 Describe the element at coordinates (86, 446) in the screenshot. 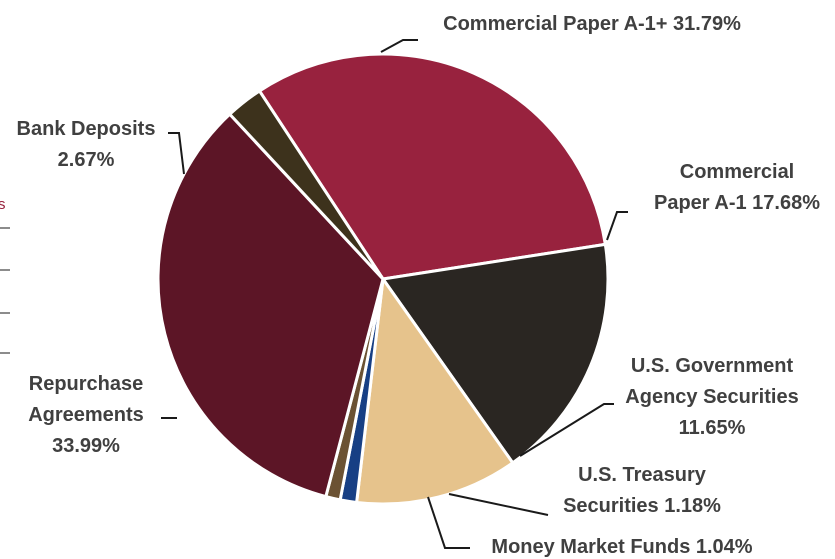

I see `slice-label-line: 33.99%` at that location.